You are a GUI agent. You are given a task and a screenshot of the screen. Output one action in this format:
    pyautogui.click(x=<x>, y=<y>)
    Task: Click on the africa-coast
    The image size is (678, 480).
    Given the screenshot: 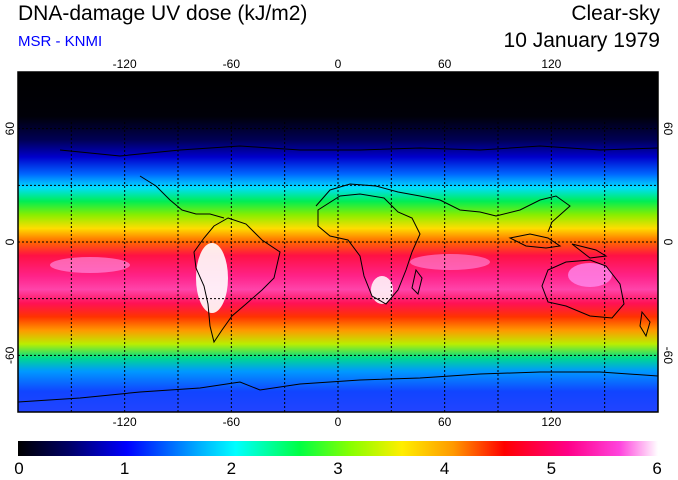 What is the action you would take?
    pyautogui.click(x=369, y=249)
    